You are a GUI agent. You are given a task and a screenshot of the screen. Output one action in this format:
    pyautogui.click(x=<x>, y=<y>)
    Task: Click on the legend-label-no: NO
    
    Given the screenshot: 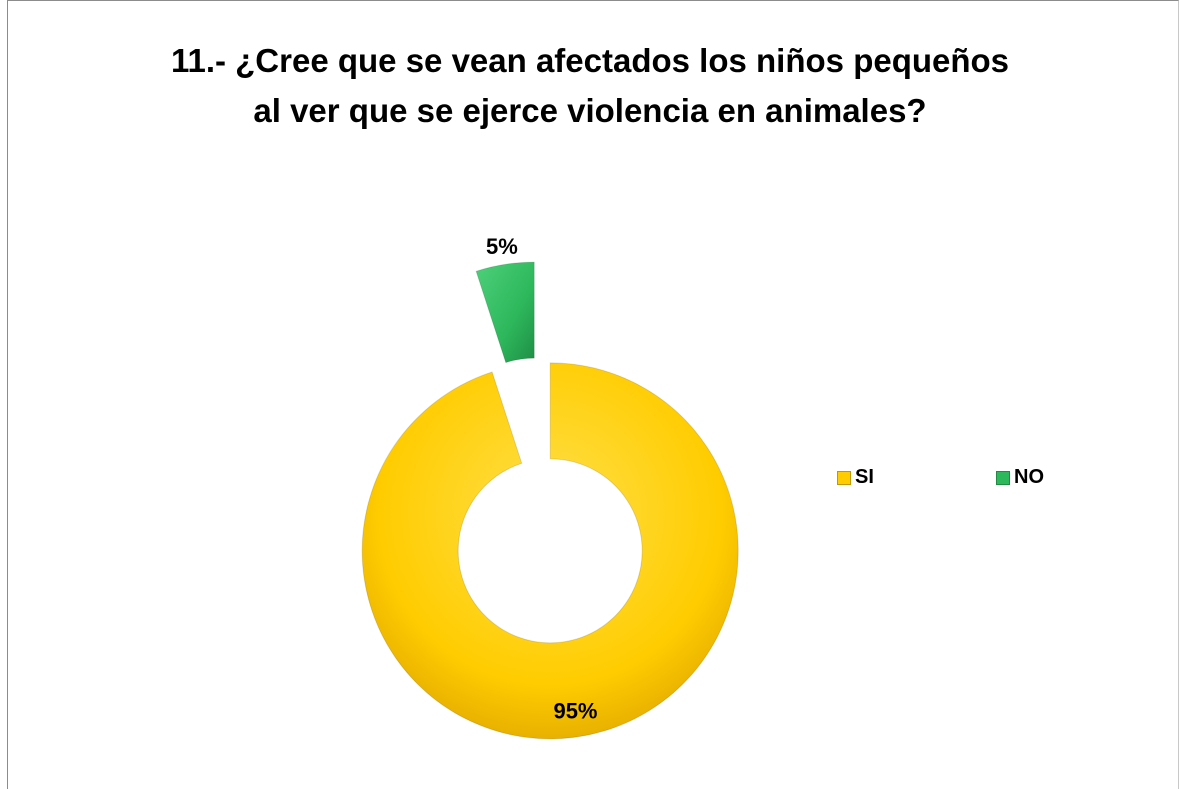 What is the action you would take?
    pyautogui.click(x=1029, y=477)
    